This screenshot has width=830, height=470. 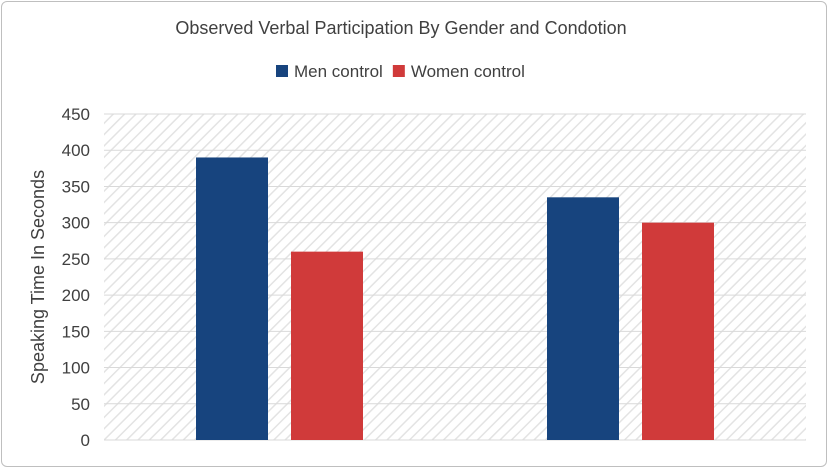 I want to click on legend: Men control Women control, so click(x=400, y=71).